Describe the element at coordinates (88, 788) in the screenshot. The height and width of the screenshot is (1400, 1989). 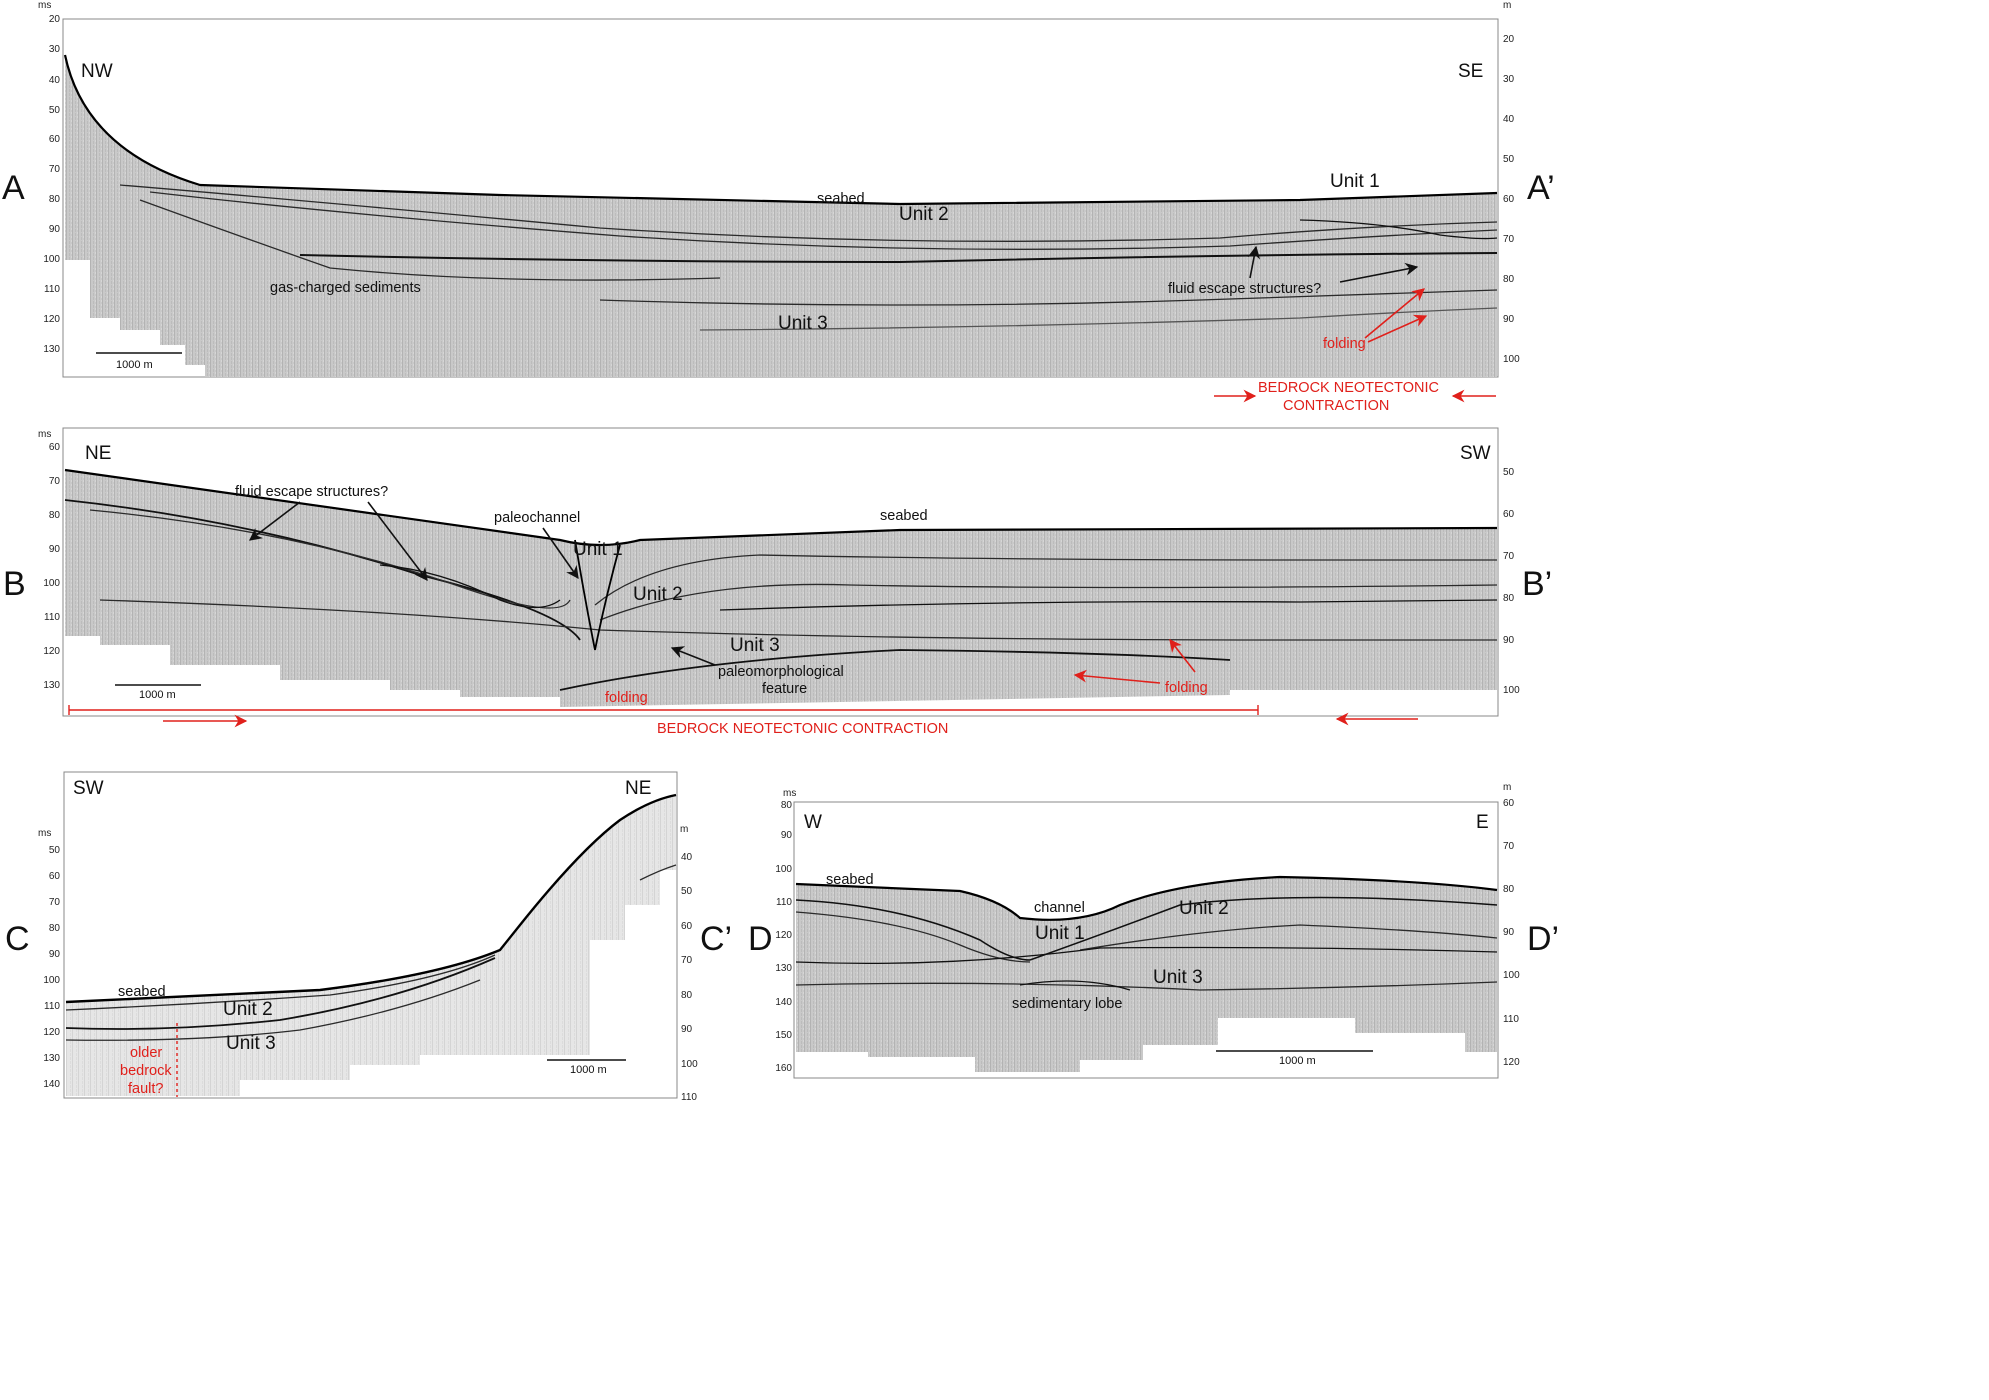
I see `panel-c-dir-left: SW` at that location.